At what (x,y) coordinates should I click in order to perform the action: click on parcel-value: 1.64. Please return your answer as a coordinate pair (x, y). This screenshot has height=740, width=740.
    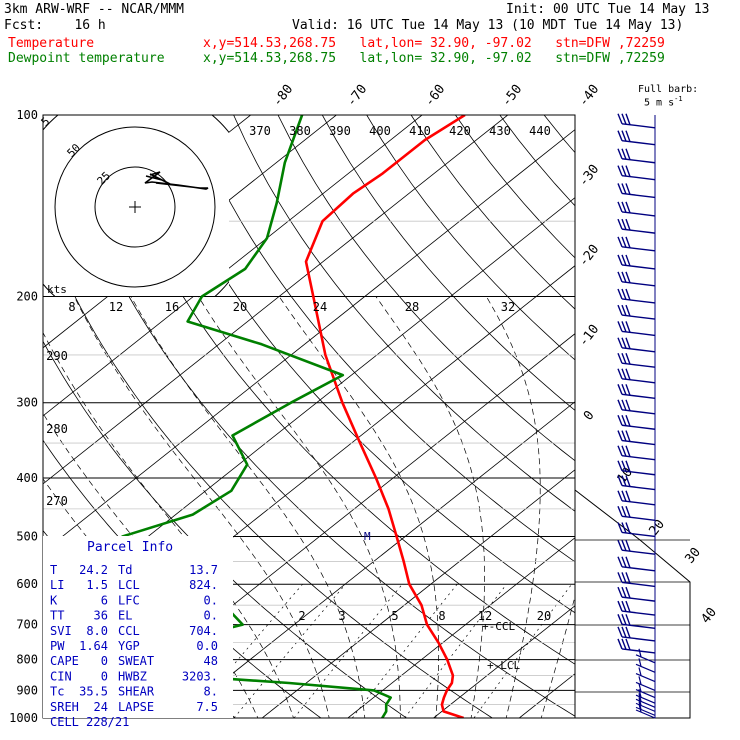
    Looking at the image, I should click on (93, 646).